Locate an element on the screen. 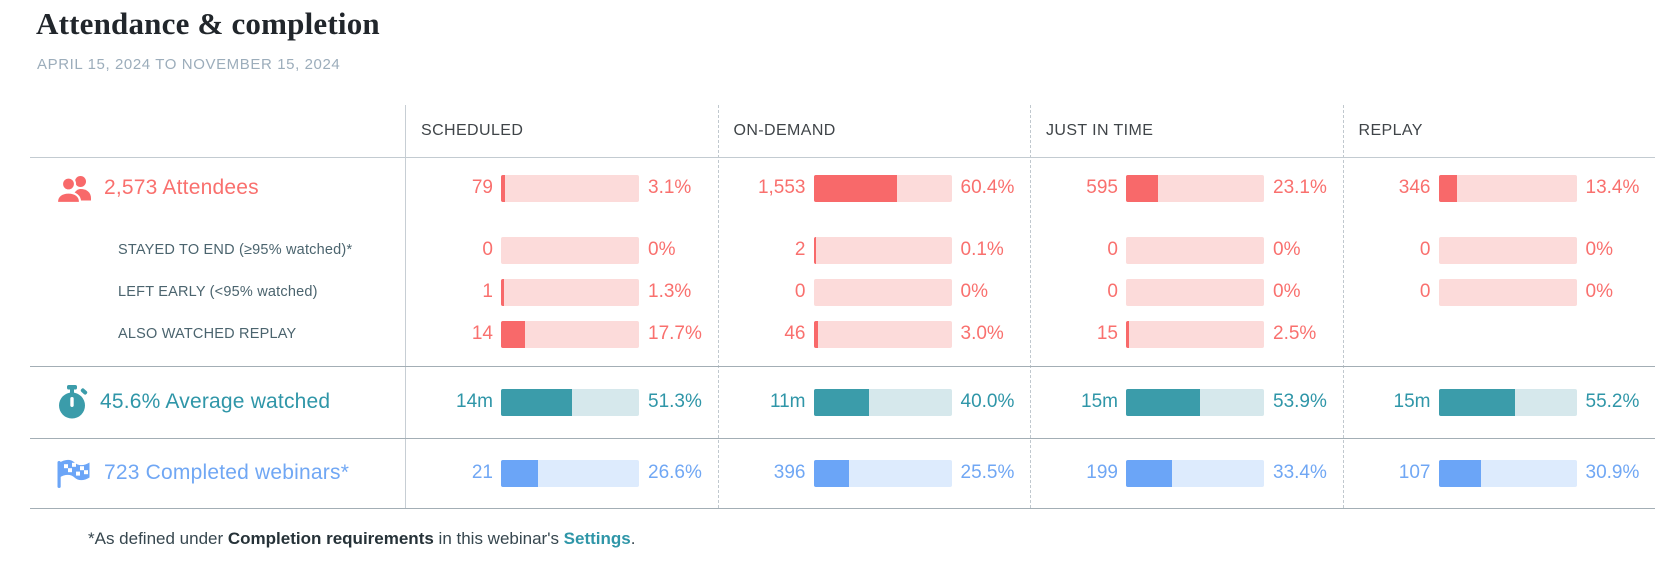 The width and height of the screenshot is (1673, 575). metric-cell-just-in-time: 15 2.5% is located at coordinates (1186, 334).